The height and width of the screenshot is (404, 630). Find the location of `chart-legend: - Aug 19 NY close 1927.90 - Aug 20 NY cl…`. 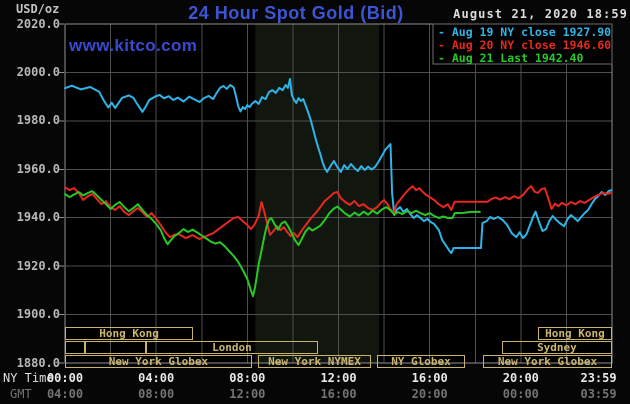

chart-legend: - Aug 19 NY close 1927.90 - Aug 20 NY cl… is located at coordinates (524, 45).